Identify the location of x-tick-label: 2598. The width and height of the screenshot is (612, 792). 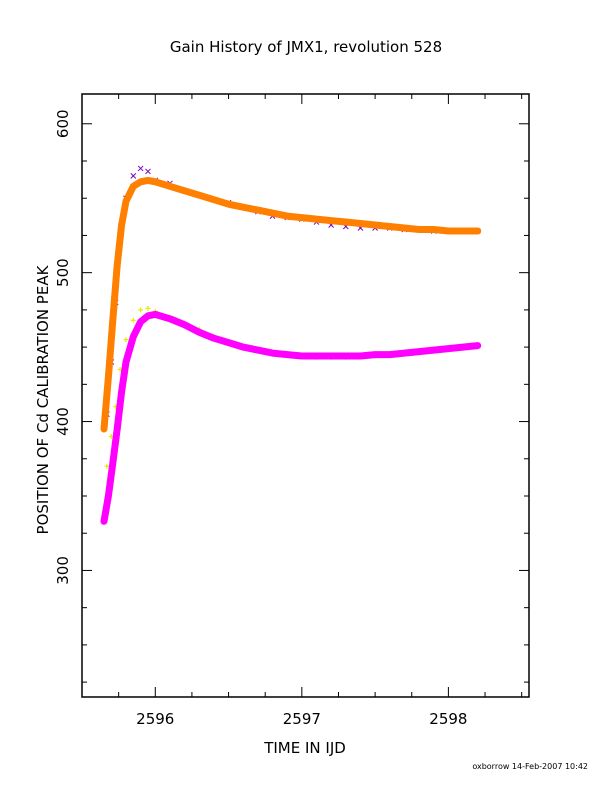
(448, 719).